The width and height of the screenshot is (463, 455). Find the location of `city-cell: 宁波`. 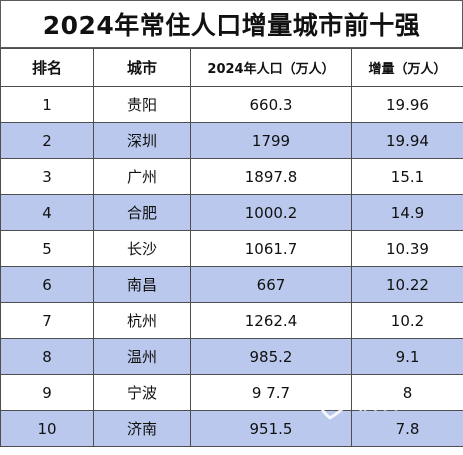

city-cell: 宁波 is located at coordinates (142, 392).